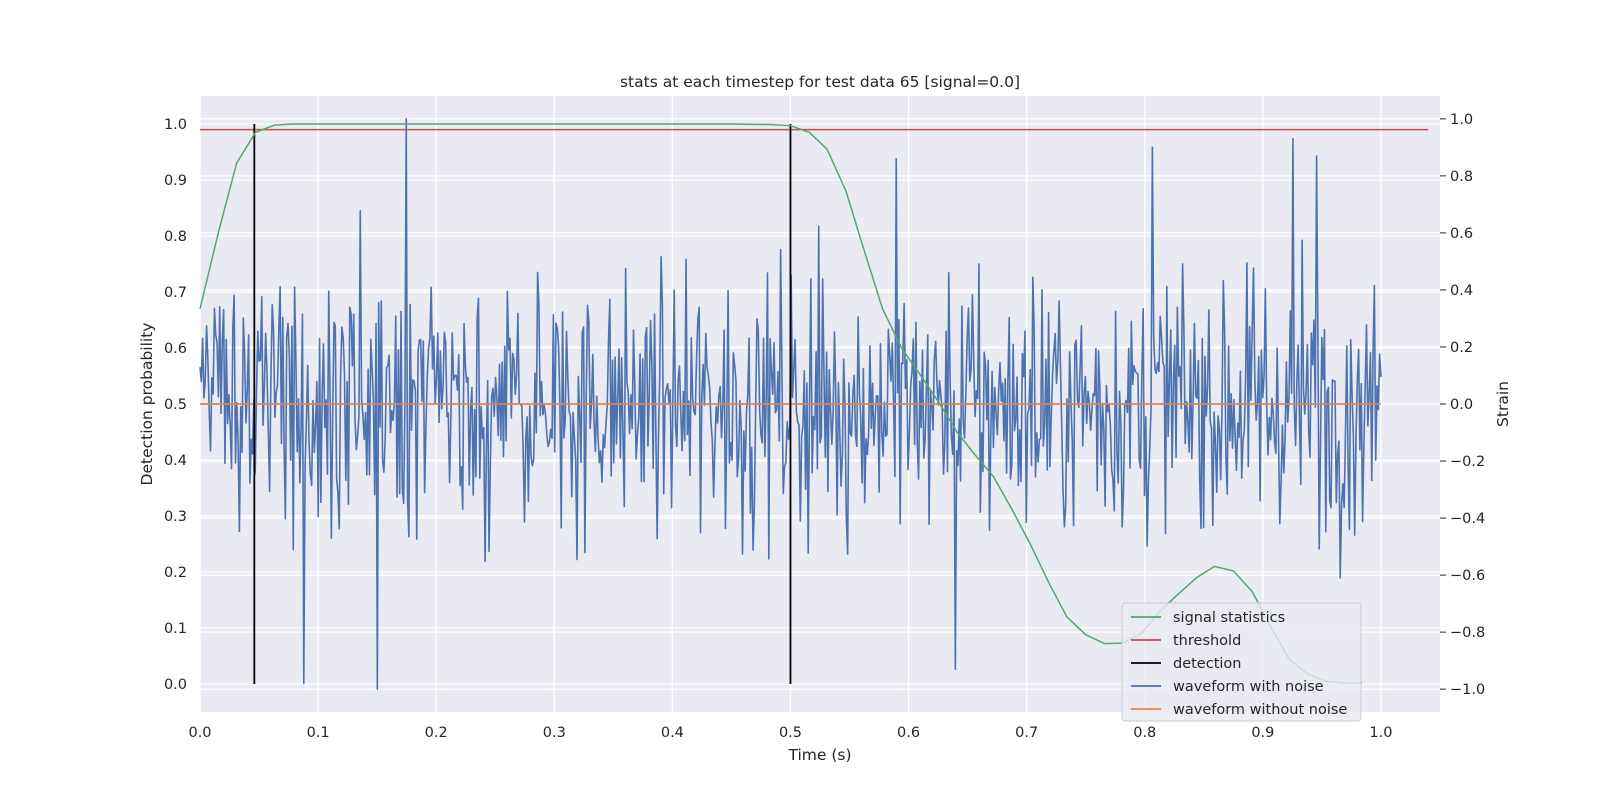  What do you see at coordinates (1467, 576) in the screenshot?
I see `y-right-tick-label: −0.6` at bounding box center [1467, 576].